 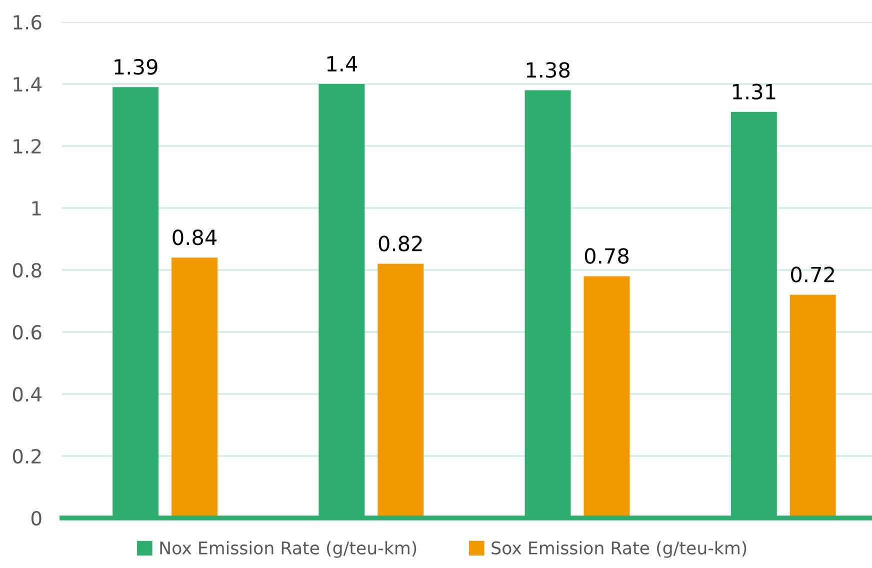 What do you see at coordinates (27, 270) in the screenshot?
I see `y-tick-label: 0.8` at bounding box center [27, 270].